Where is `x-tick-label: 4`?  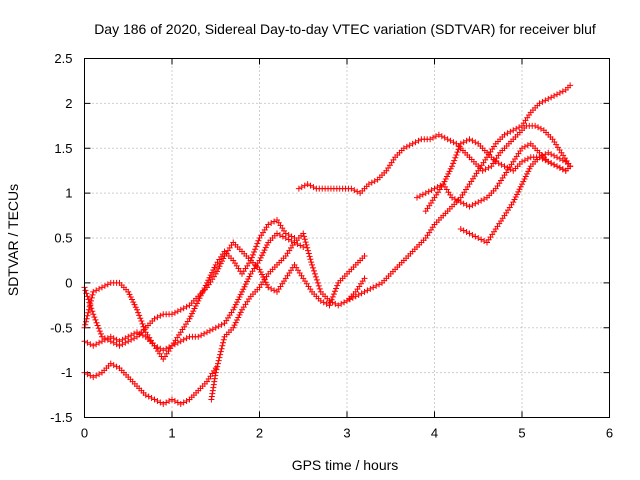 x-tick-label: 4 is located at coordinates (434, 433).